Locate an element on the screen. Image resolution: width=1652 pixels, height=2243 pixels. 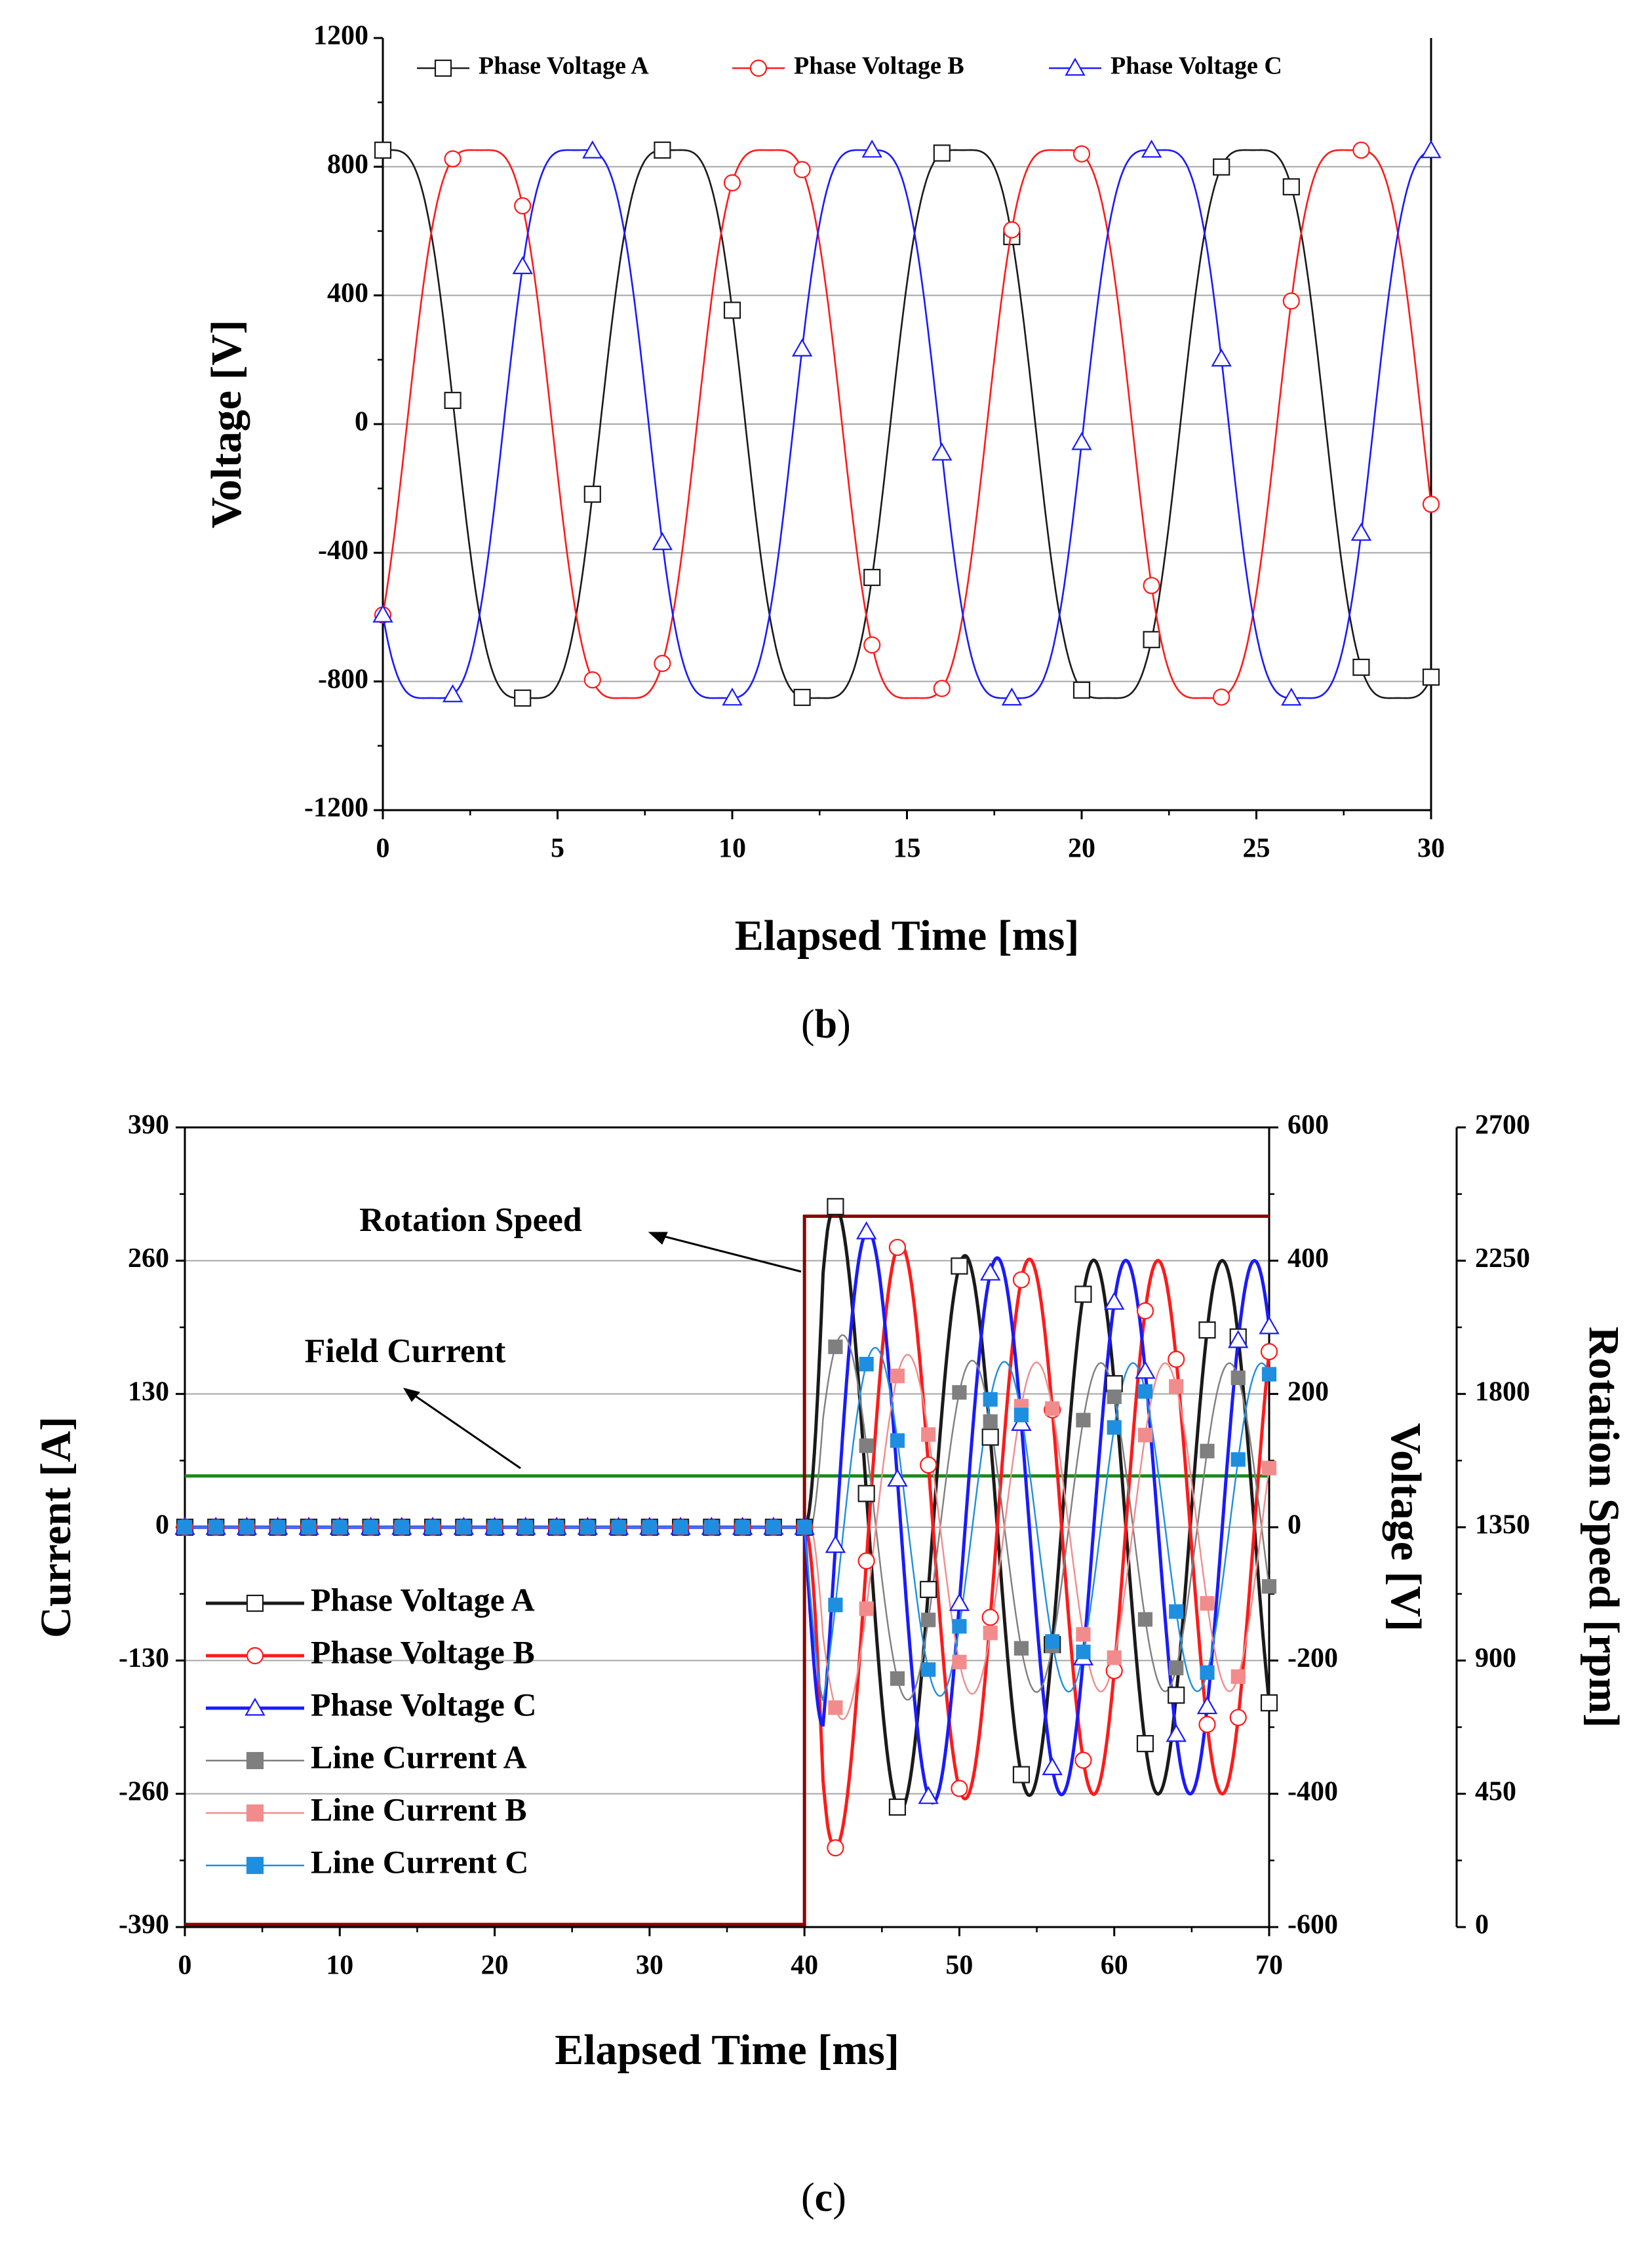
c-speed-tick-label: 1350 is located at coordinates (1502, 1525).